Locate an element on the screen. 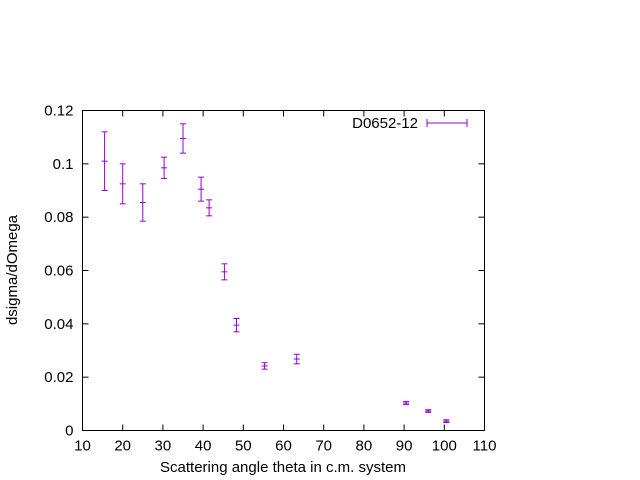 Image resolution: width=640 pixels, height=480 pixels. x-tick: 50 is located at coordinates (243, 282).